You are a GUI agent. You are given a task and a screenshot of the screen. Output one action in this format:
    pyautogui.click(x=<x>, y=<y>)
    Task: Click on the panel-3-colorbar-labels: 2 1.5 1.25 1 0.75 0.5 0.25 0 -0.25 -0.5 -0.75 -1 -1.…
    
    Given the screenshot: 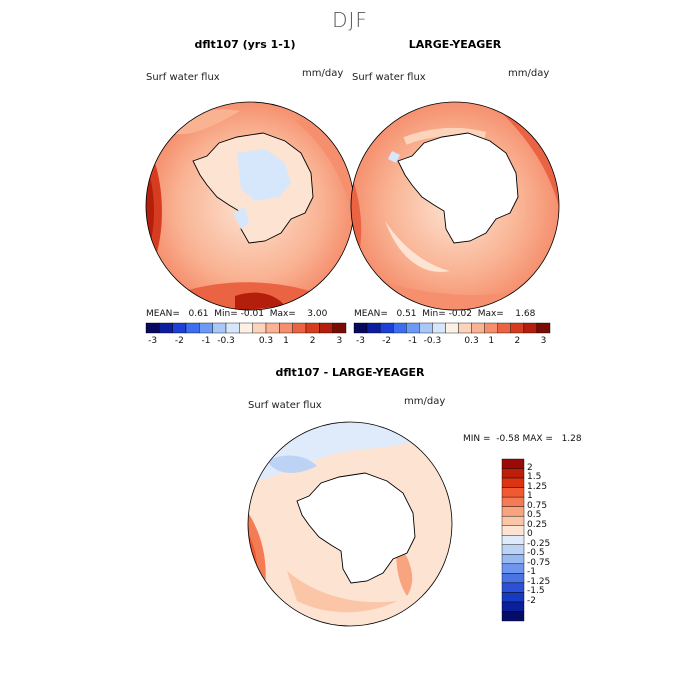 What is the action you would take?
    pyautogui.click(x=557, y=544)
    